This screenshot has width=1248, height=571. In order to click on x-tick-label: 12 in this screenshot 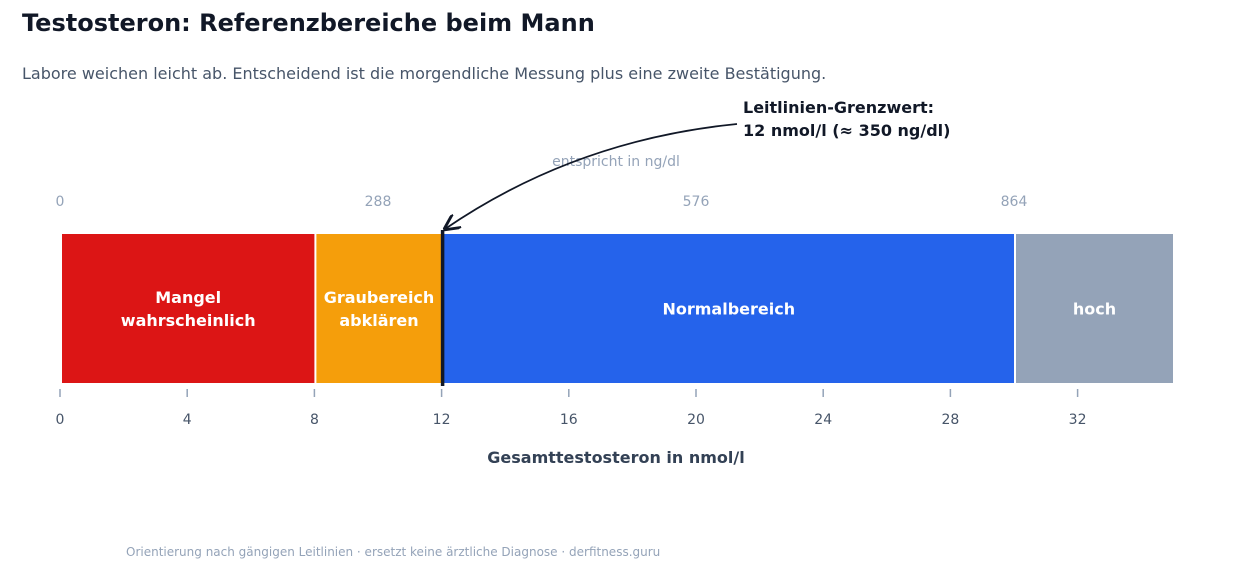, I will do `click(442, 420)`.